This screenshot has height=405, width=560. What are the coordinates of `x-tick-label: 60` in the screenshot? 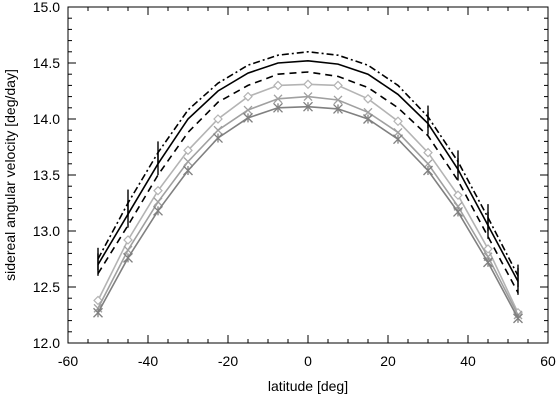 It's located at (548, 361).